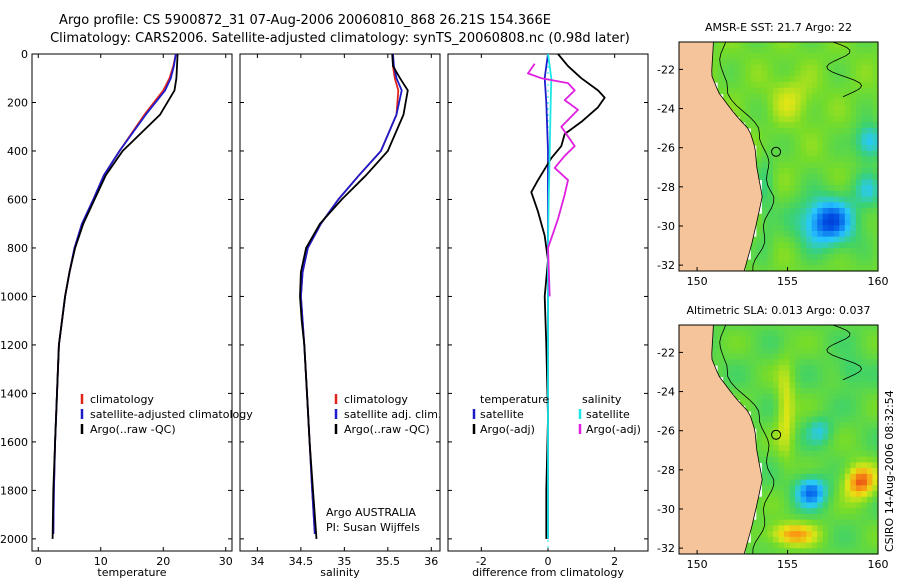 The height and width of the screenshot is (580, 900). What do you see at coordinates (697, 281) in the screenshot?
I see `x-tick-label: 150` at bounding box center [697, 281].